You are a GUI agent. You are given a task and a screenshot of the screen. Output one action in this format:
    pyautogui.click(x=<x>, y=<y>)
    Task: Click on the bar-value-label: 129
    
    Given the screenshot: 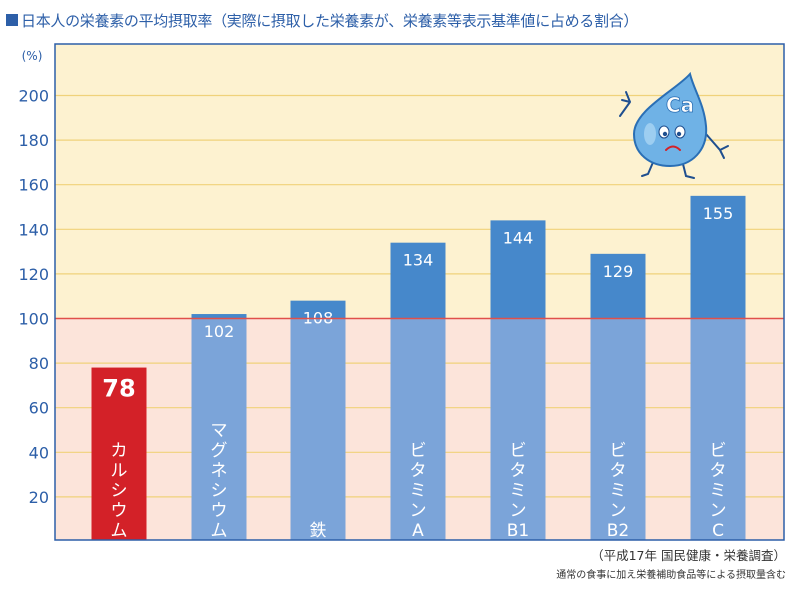 What is the action you would take?
    pyautogui.click(x=618, y=271)
    